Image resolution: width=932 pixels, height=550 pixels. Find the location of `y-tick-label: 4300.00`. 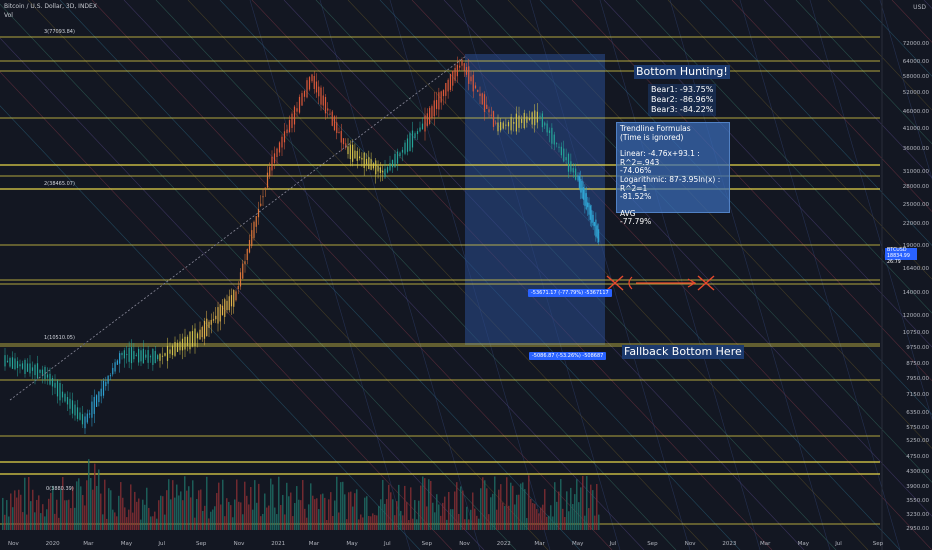

y-tick-label: 4300.00 is located at coordinates (917, 471).